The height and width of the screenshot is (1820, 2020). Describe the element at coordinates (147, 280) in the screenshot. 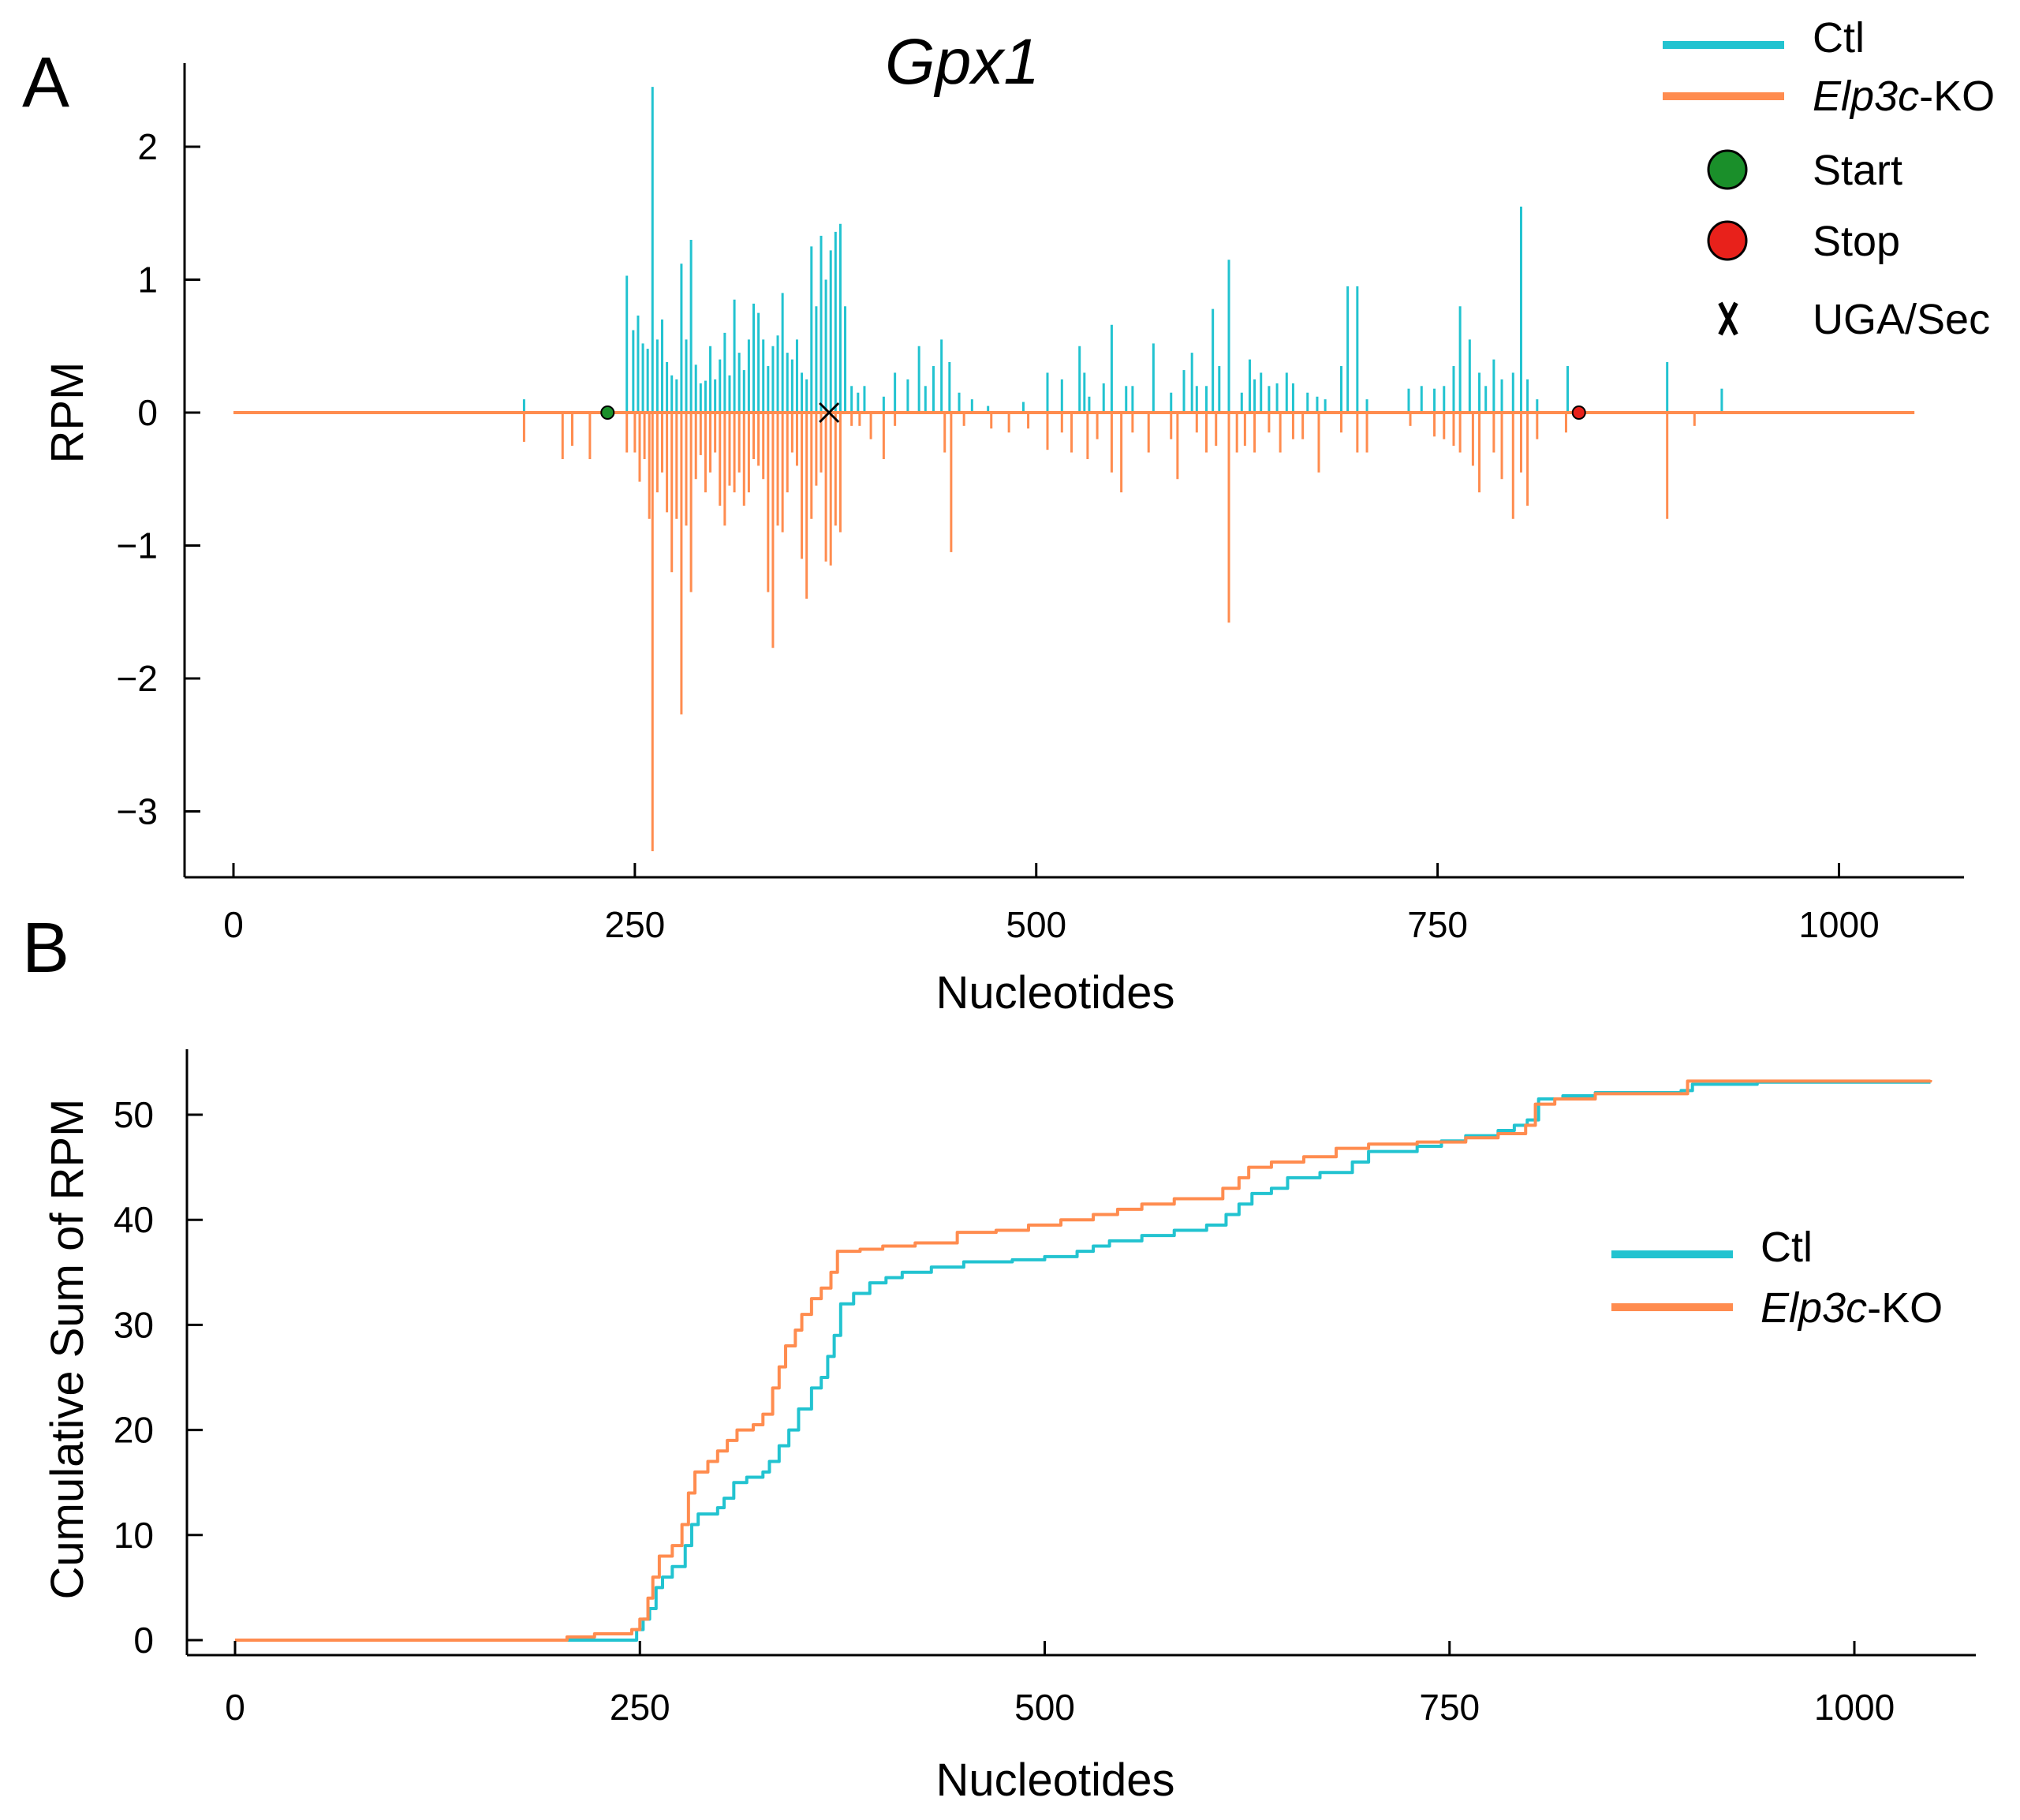

I see `panel-a-y-tick-label: 1` at that location.